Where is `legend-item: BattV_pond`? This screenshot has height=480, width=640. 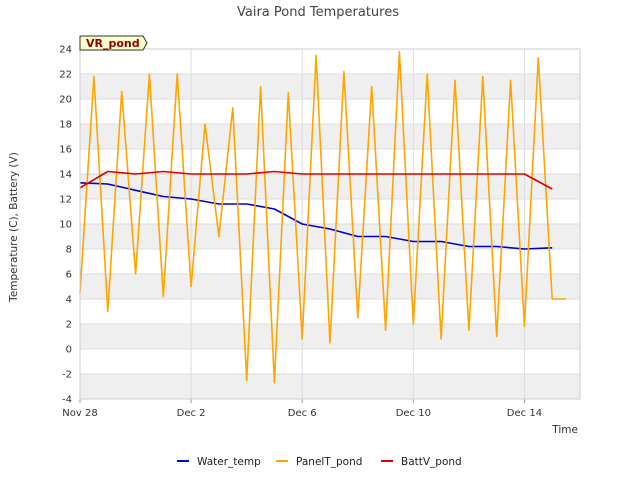 legend-item: BattV_pond is located at coordinates (421, 462).